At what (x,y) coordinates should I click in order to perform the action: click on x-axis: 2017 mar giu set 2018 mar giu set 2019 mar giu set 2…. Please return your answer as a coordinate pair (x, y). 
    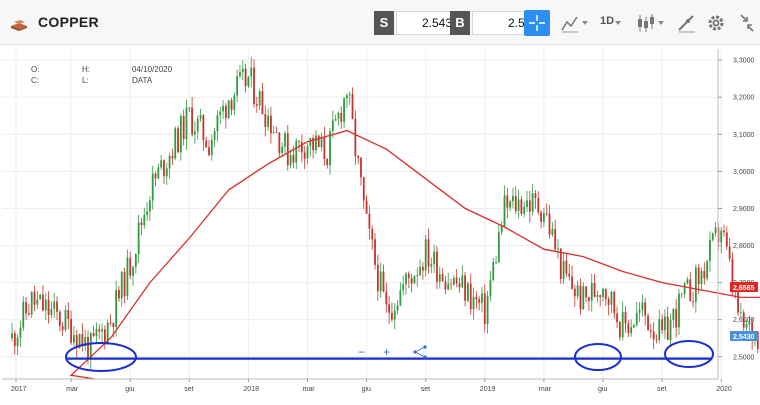
    Looking at the image, I should click on (371, 386).